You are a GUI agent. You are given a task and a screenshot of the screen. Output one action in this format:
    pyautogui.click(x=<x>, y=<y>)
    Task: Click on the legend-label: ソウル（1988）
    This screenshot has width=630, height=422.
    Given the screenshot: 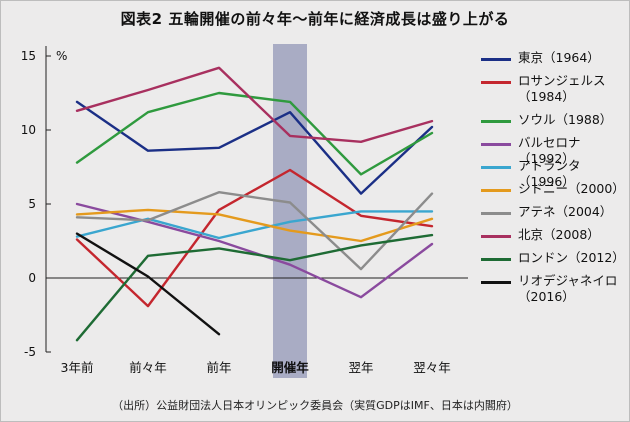 What is the action you would take?
    pyautogui.click(x=565, y=119)
    